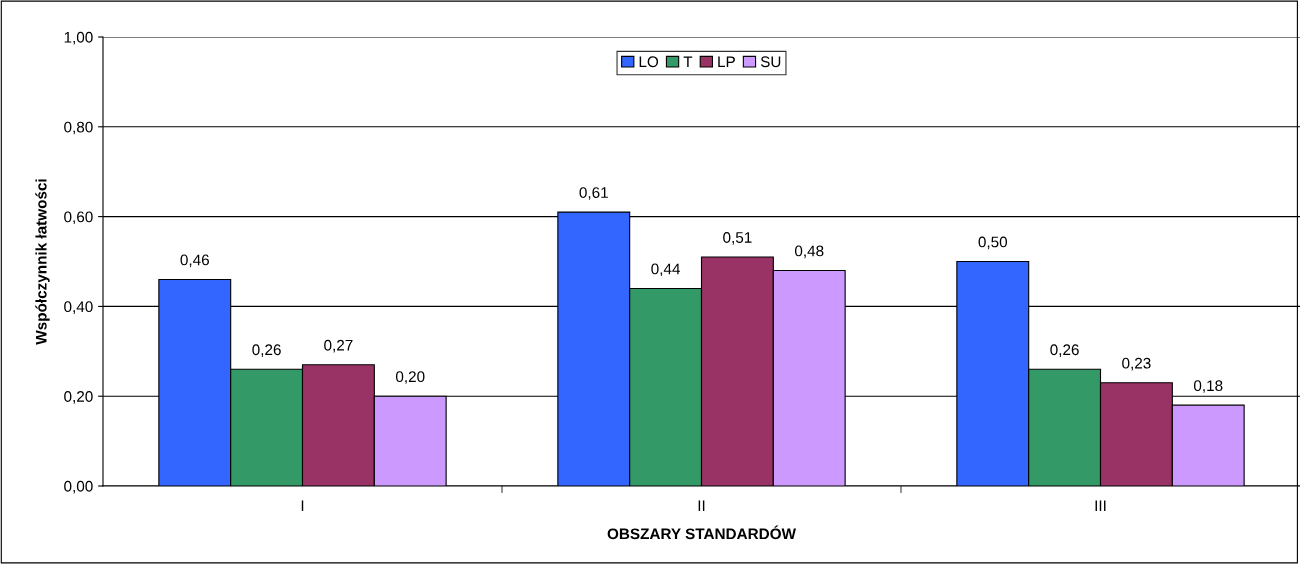 This screenshot has height=564, width=1300. I want to click on legend-label: SU, so click(770, 62).